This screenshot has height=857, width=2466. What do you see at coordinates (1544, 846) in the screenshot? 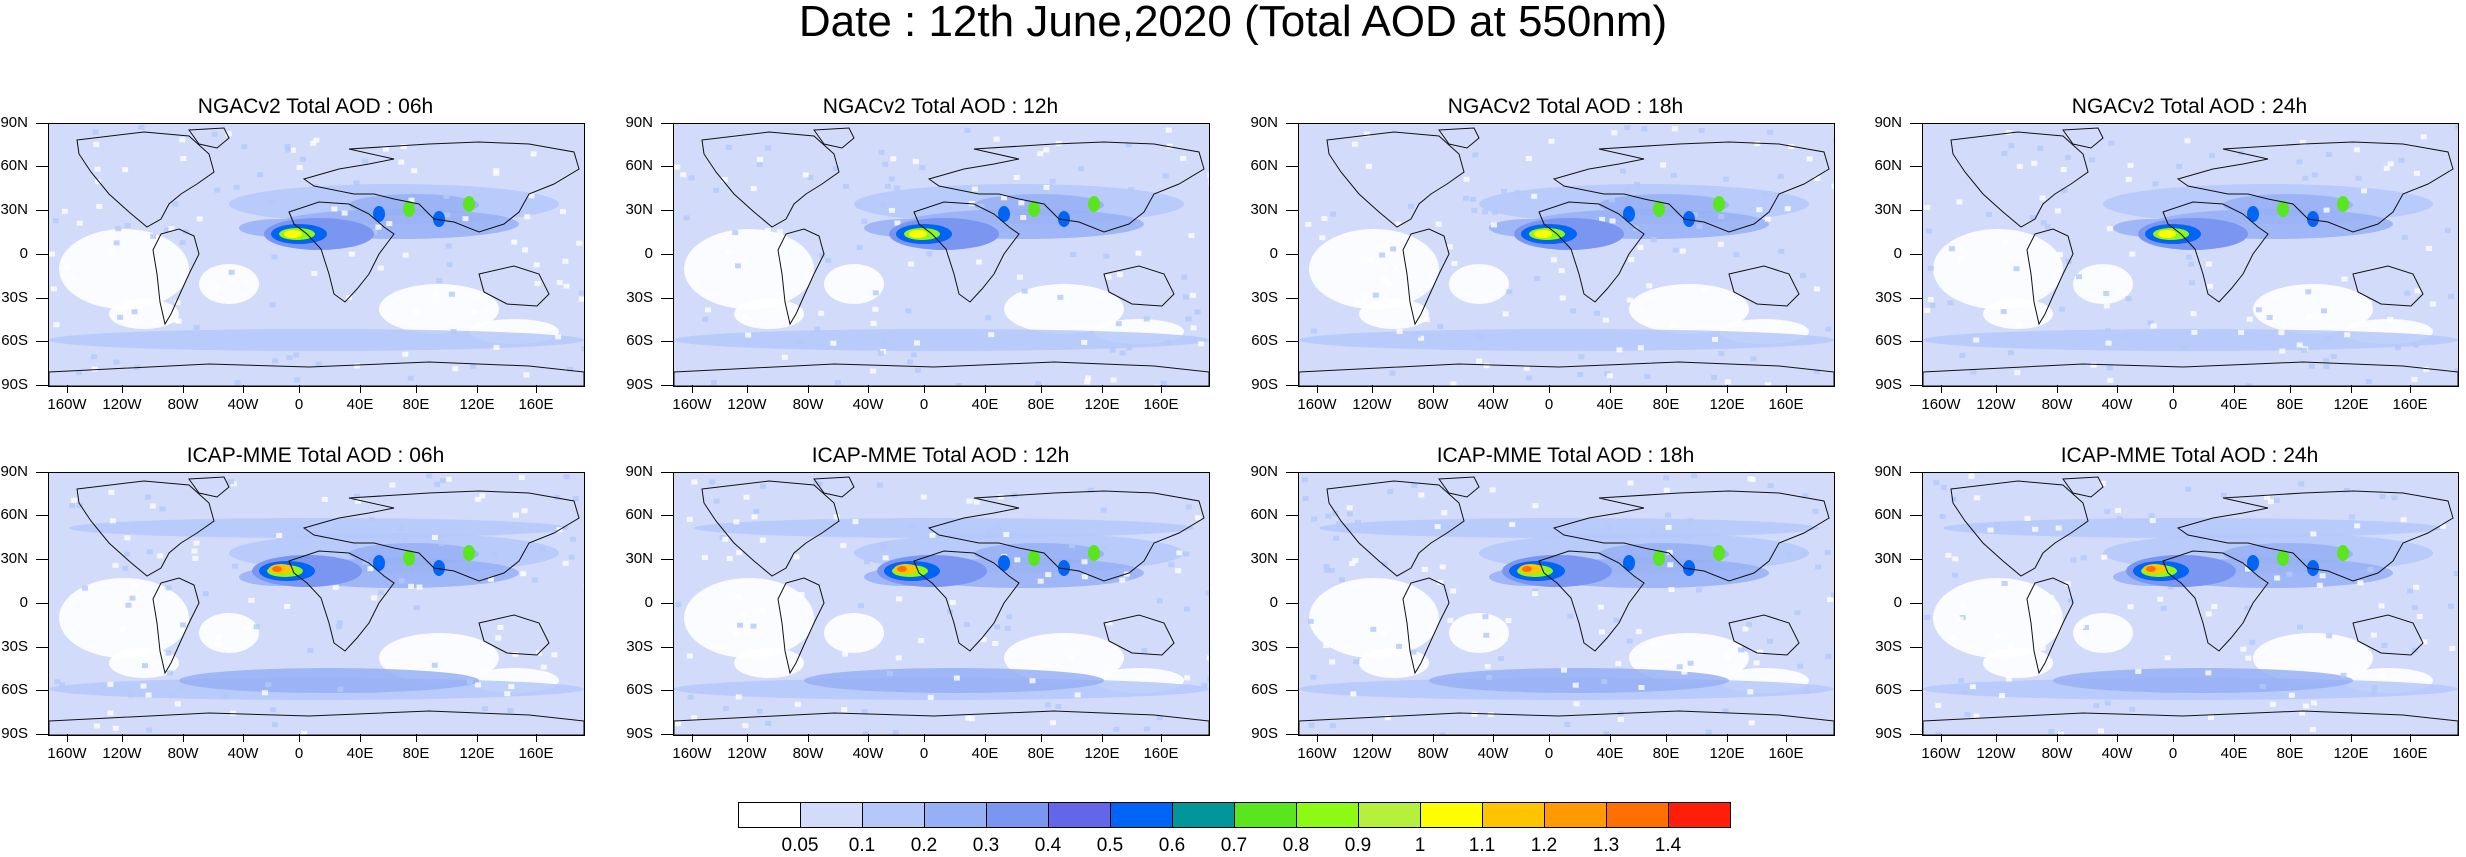
I see `colorbar-label: 1.2` at bounding box center [1544, 846].